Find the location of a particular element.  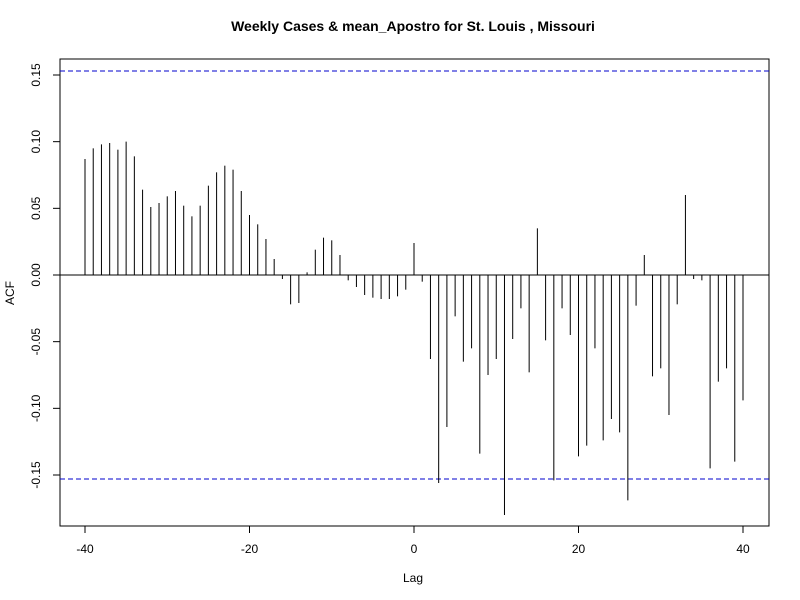

y-axis: -0.15 -0.10 -0.05 0.00 0.05 0.10 0.15 is located at coordinates (45, 276).